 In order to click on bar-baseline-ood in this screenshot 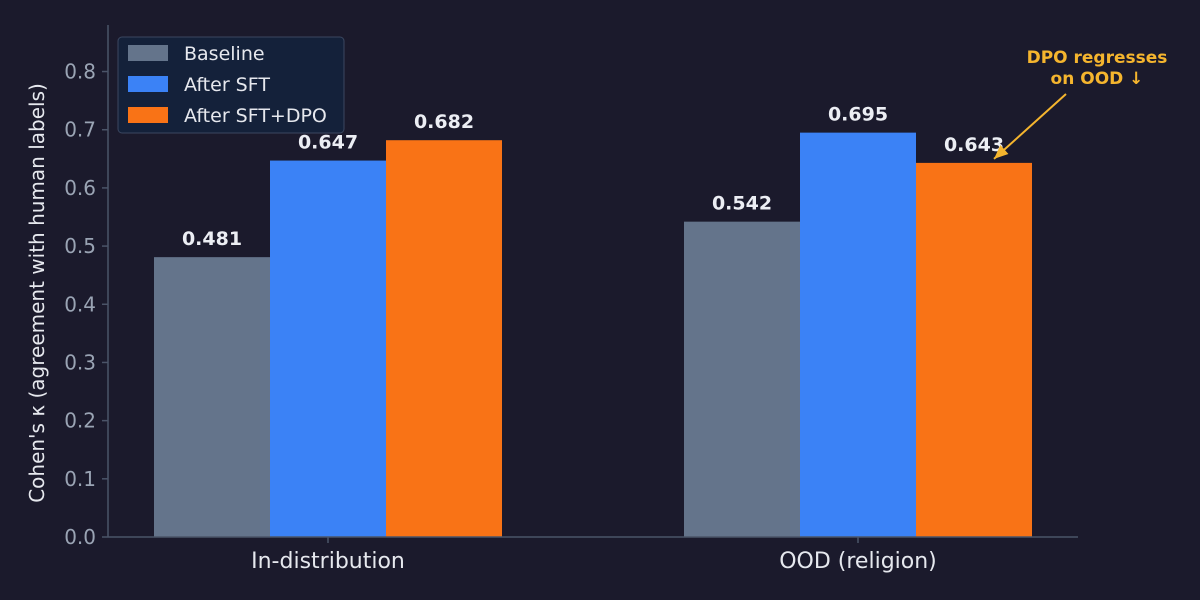, I will do `click(742, 379)`.